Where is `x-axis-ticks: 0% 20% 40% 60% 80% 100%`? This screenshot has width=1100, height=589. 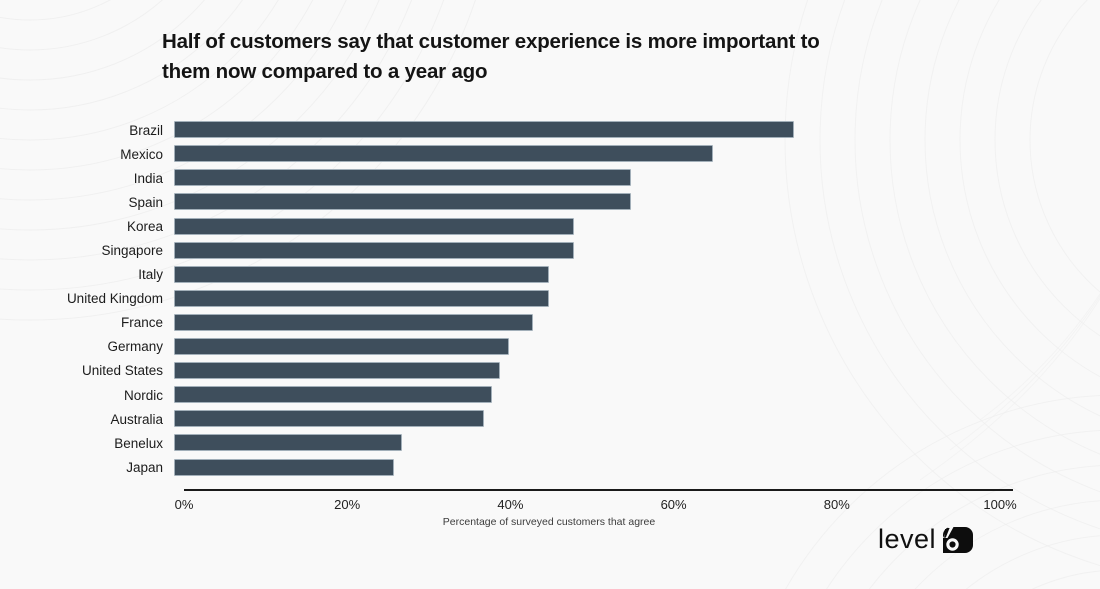 x-axis-ticks: 0% 20% 40% 60% 80% 100% is located at coordinates (596, 505).